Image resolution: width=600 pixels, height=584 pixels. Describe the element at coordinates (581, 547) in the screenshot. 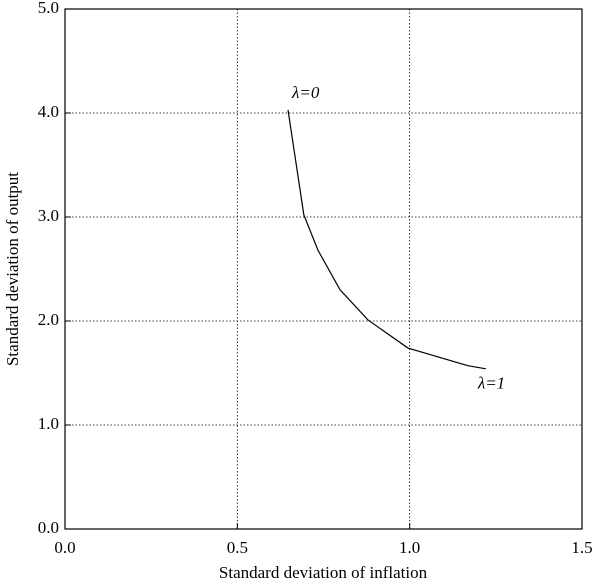

I see `x-tick-label: 1.5` at that location.